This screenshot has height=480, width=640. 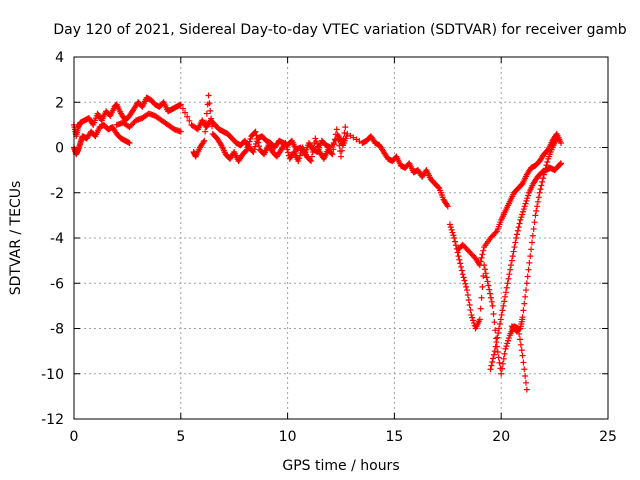 What do you see at coordinates (57, 239) in the screenshot?
I see `y-tick-label: -4` at bounding box center [57, 239].